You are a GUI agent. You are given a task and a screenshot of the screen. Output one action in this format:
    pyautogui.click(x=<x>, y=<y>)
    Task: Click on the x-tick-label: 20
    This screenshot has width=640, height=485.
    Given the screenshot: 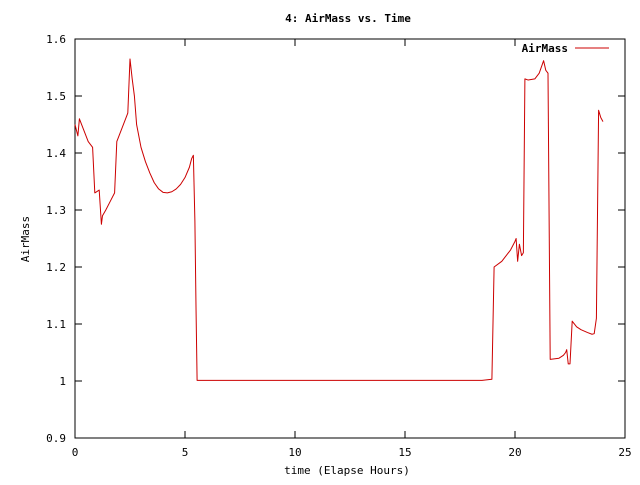 What is the action you would take?
    pyautogui.click(x=514, y=452)
    